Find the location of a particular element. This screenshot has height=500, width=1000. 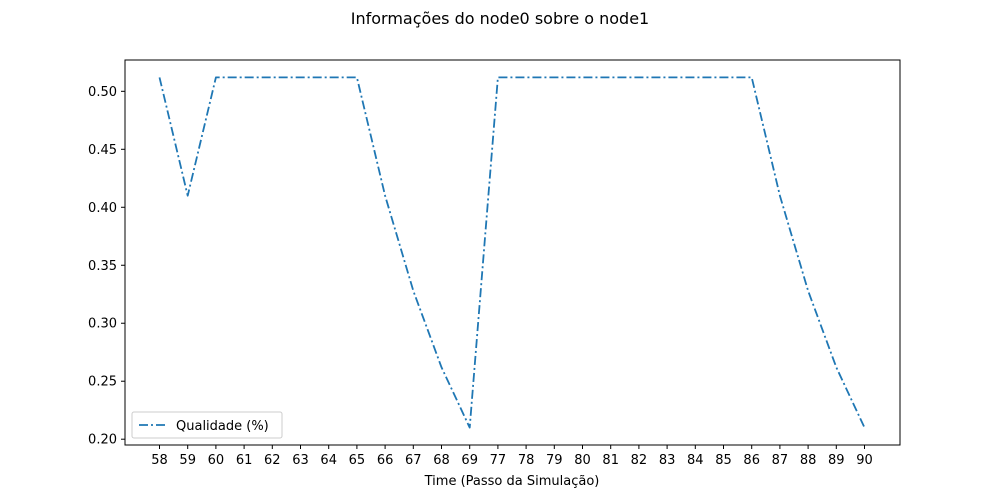

x-tick-label: 79 is located at coordinates (554, 460).